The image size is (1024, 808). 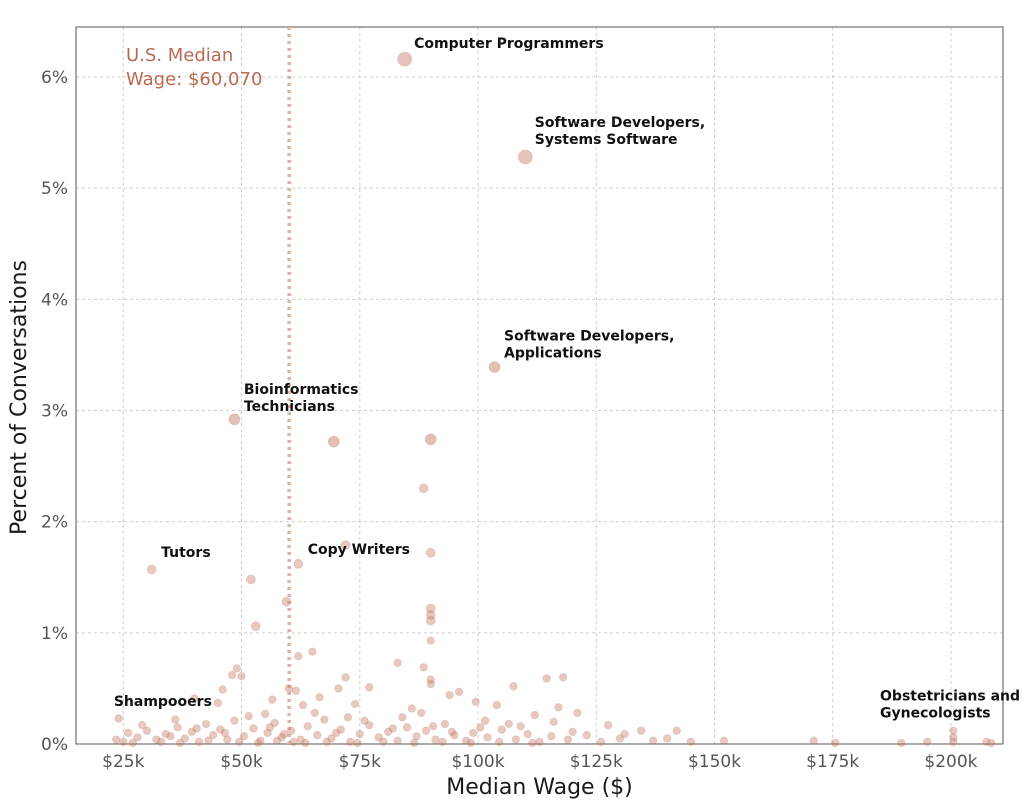 I want to click on y-tick-label: 5%, so click(x=54, y=189).